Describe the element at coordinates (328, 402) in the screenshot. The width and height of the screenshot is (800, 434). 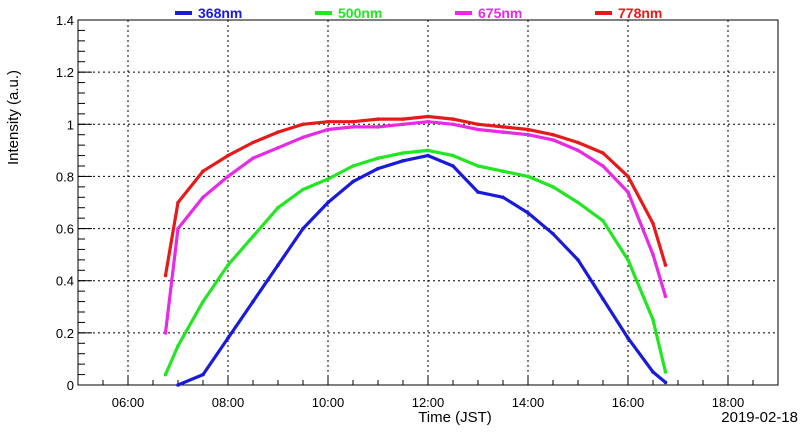
I see `x-tick-label: 10:00` at that location.